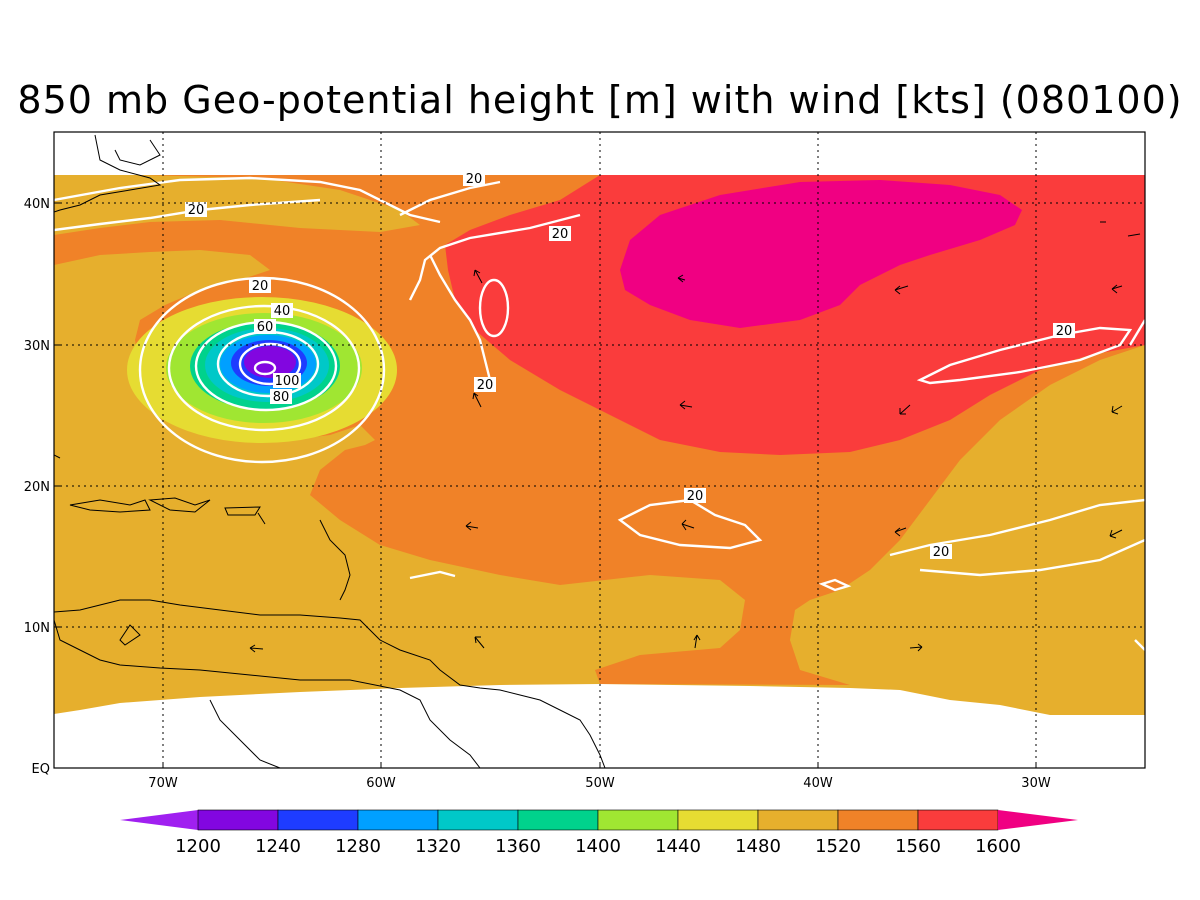 This screenshot has width=1200, height=900. What do you see at coordinates (998, 846) in the screenshot?
I see `colorbar-label: 1600` at bounding box center [998, 846].